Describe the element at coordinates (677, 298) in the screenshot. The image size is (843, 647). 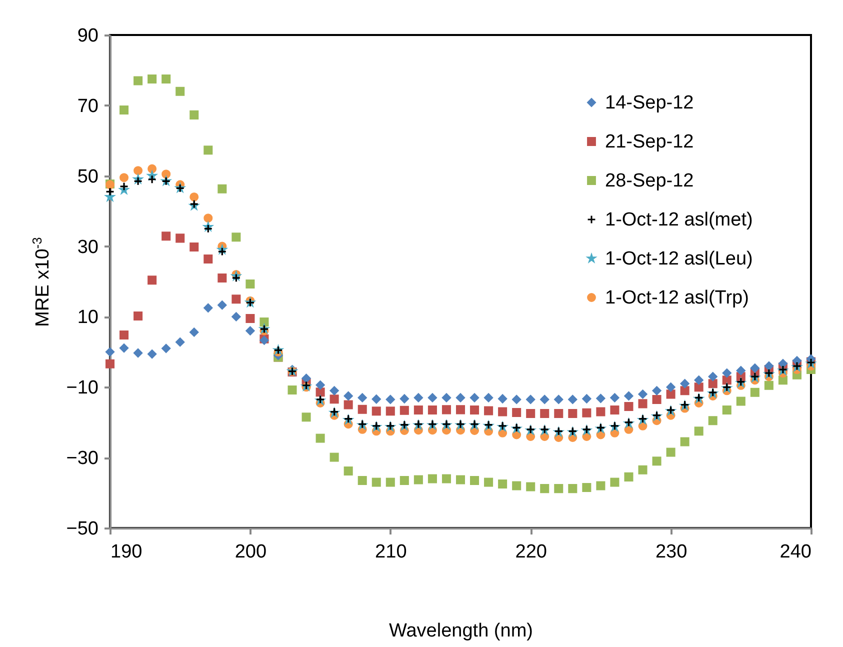
I see `legend-label: 1-Oct-12 asl(Trp)` at that location.